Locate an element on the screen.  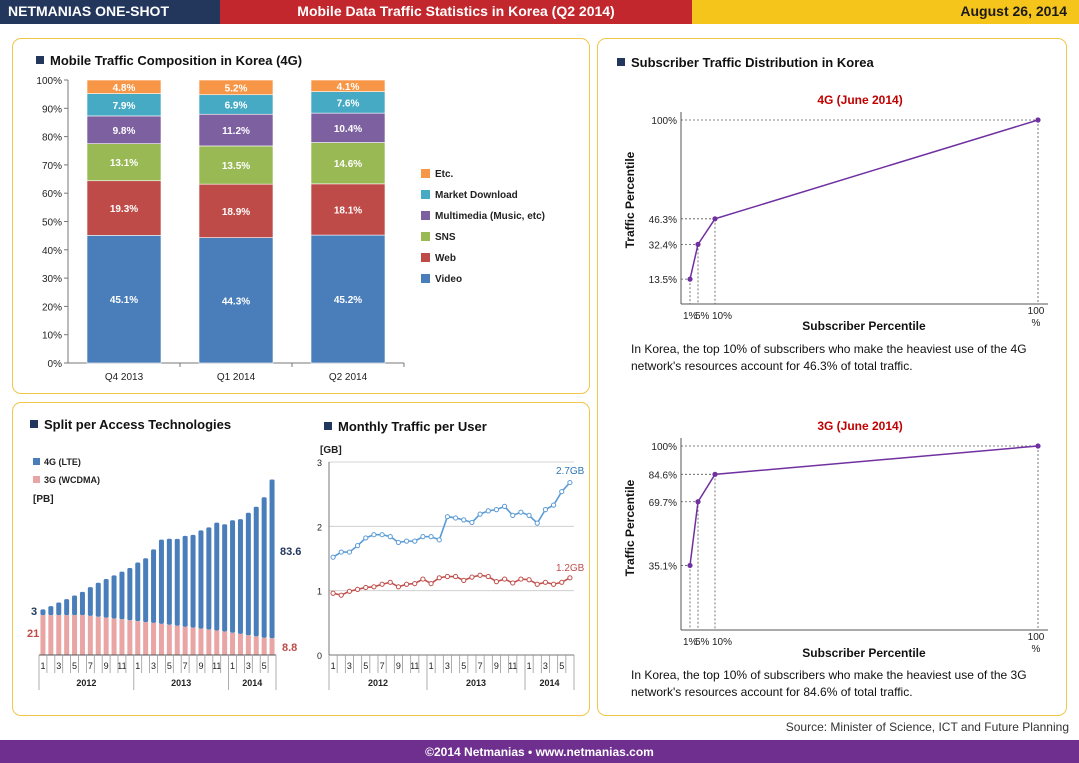
legend-label: Market Download is located at coordinates (476, 195).